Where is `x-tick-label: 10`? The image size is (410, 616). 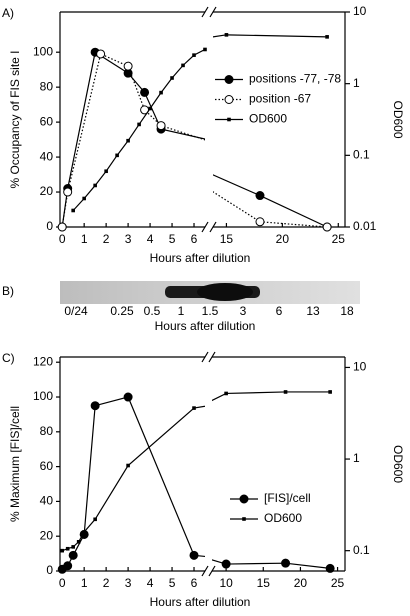
x-tick-label: 10 is located at coordinates (226, 583).